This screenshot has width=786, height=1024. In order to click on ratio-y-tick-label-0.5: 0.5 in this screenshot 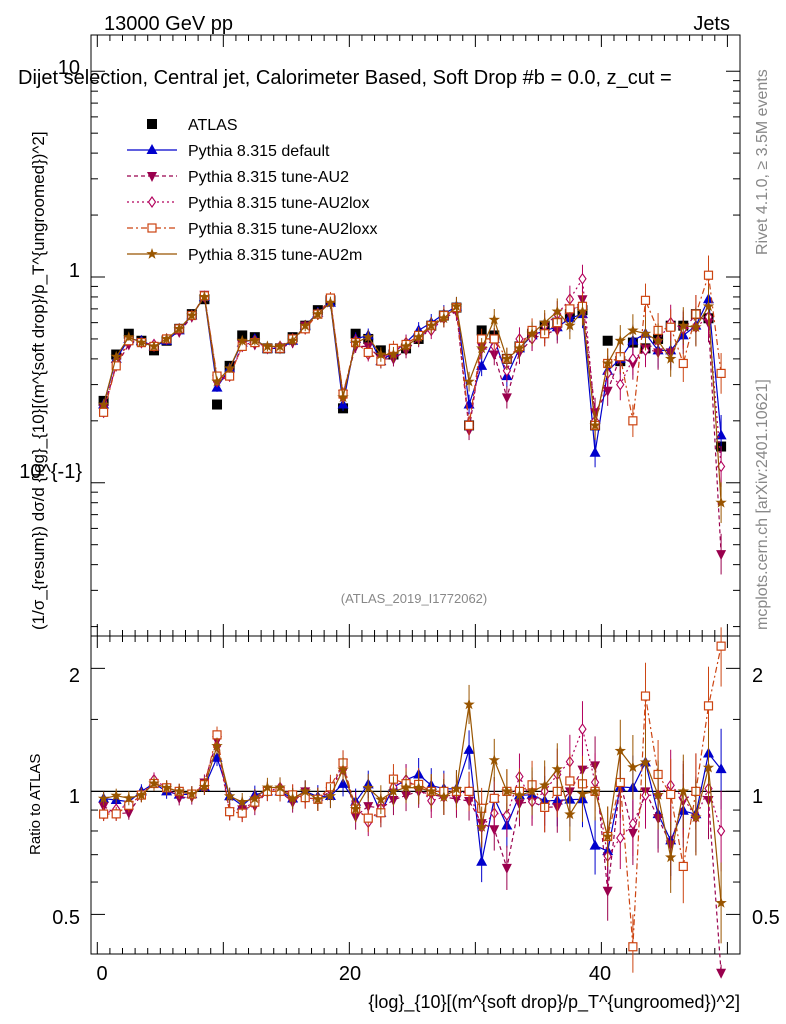, I will do `click(66, 918)`.